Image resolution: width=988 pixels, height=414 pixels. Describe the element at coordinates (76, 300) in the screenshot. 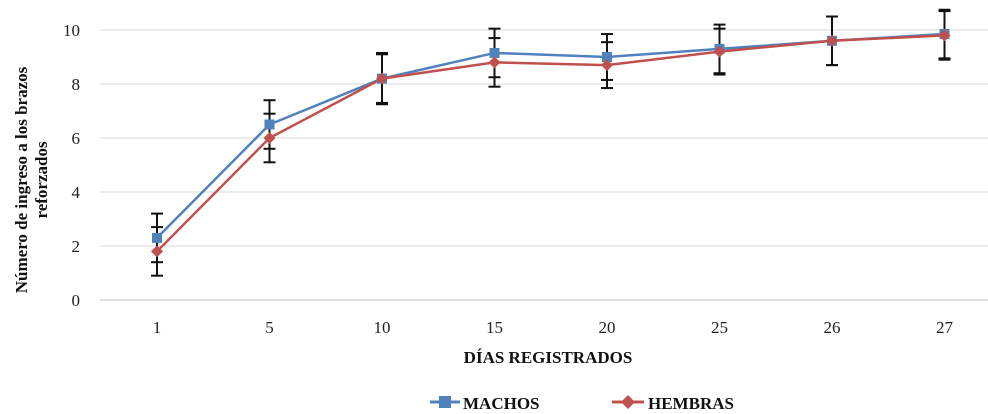

I see `y-tick-label: 0` at that location.